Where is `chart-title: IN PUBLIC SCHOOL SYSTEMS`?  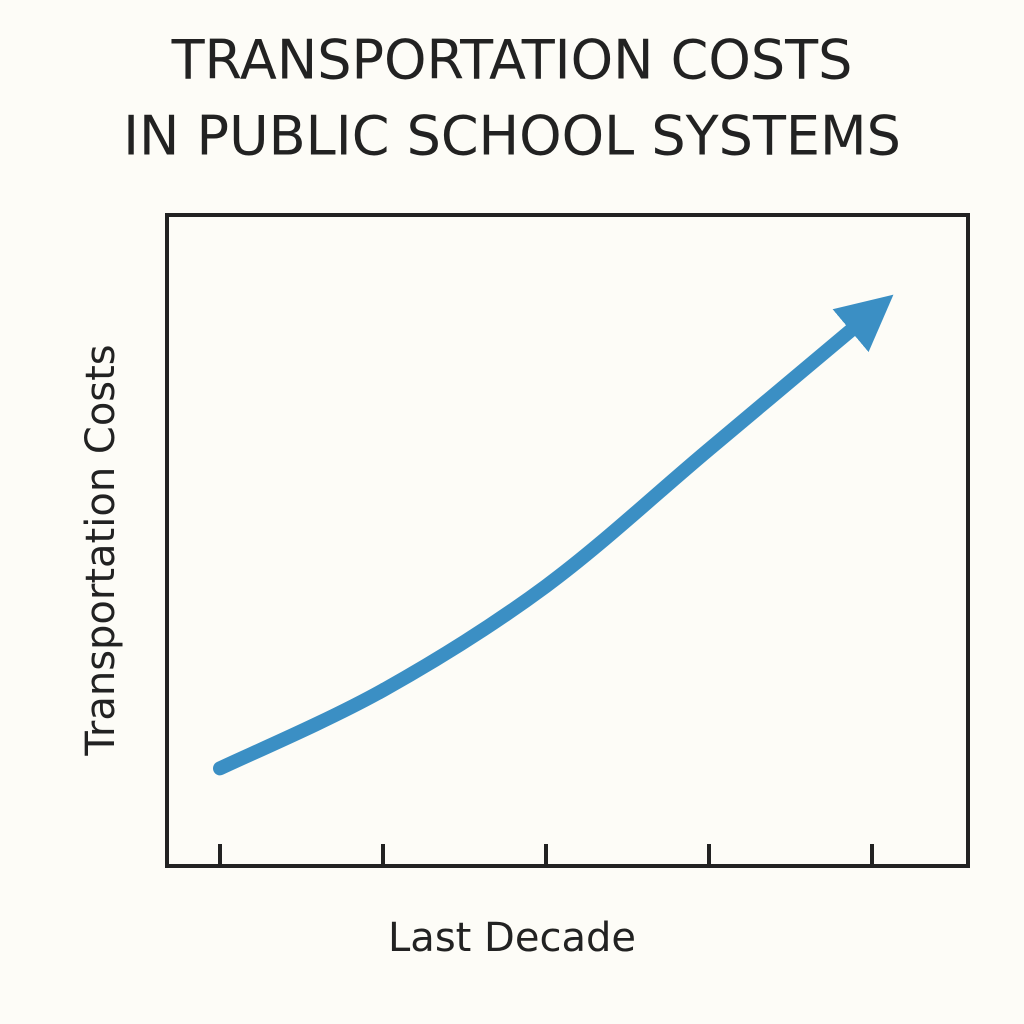
chart-title: IN PUBLIC SCHOOL SYSTEMS is located at coordinates (512, 136).